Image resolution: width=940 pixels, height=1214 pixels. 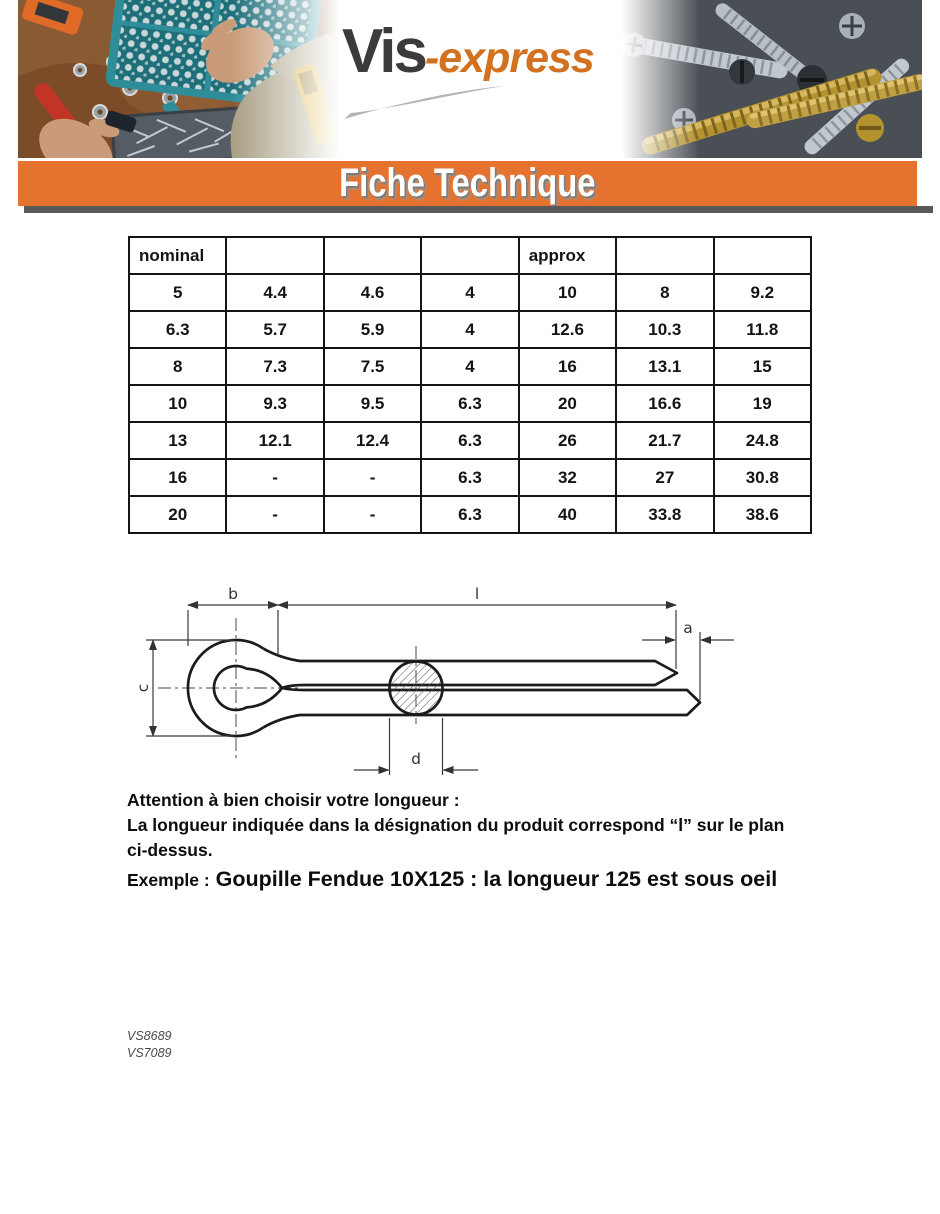 What do you see at coordinates (762, 403) in the screenshot?
I see `table-cell: 19` at bounding box center [762, 403].